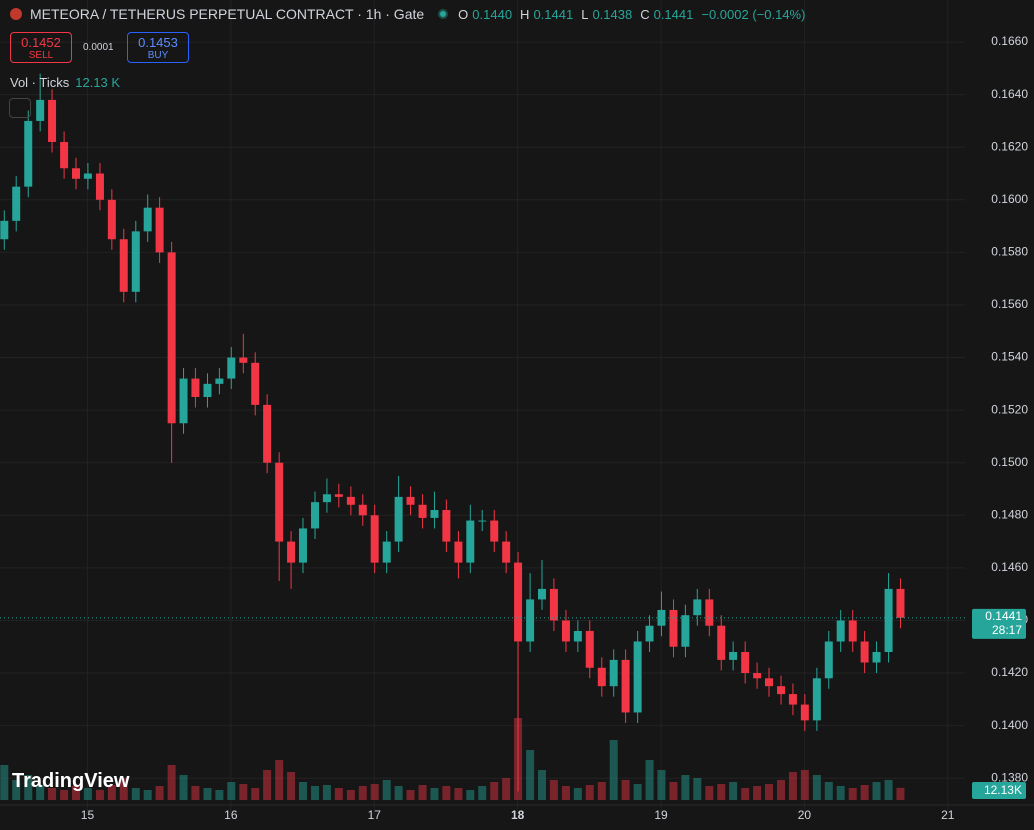 This screenshot has width=1034, height=830. What do you see at coordinates (1009, 94) in the screenshot?
I see `y-tick-label: 0.1640` at bounding box center [1009, 94].